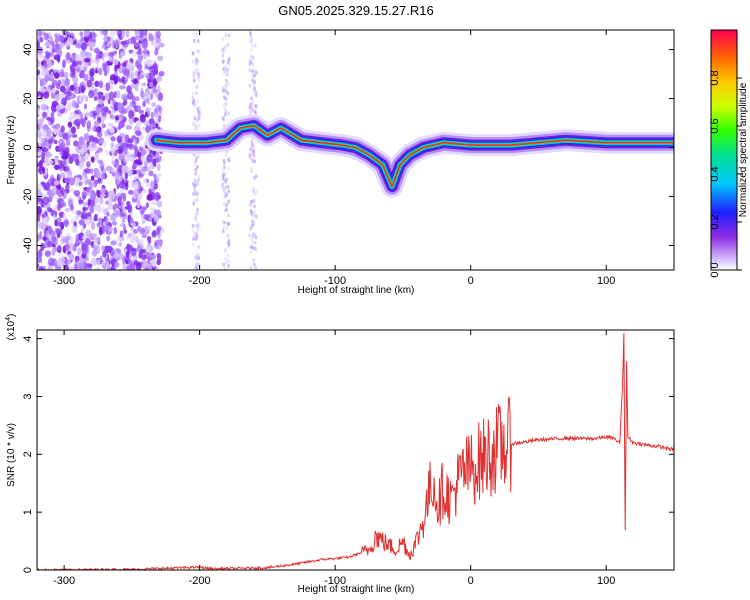 The image size is (750, 600). I want to click on colorbar-tick-label: 0.0, so click(715, 269).